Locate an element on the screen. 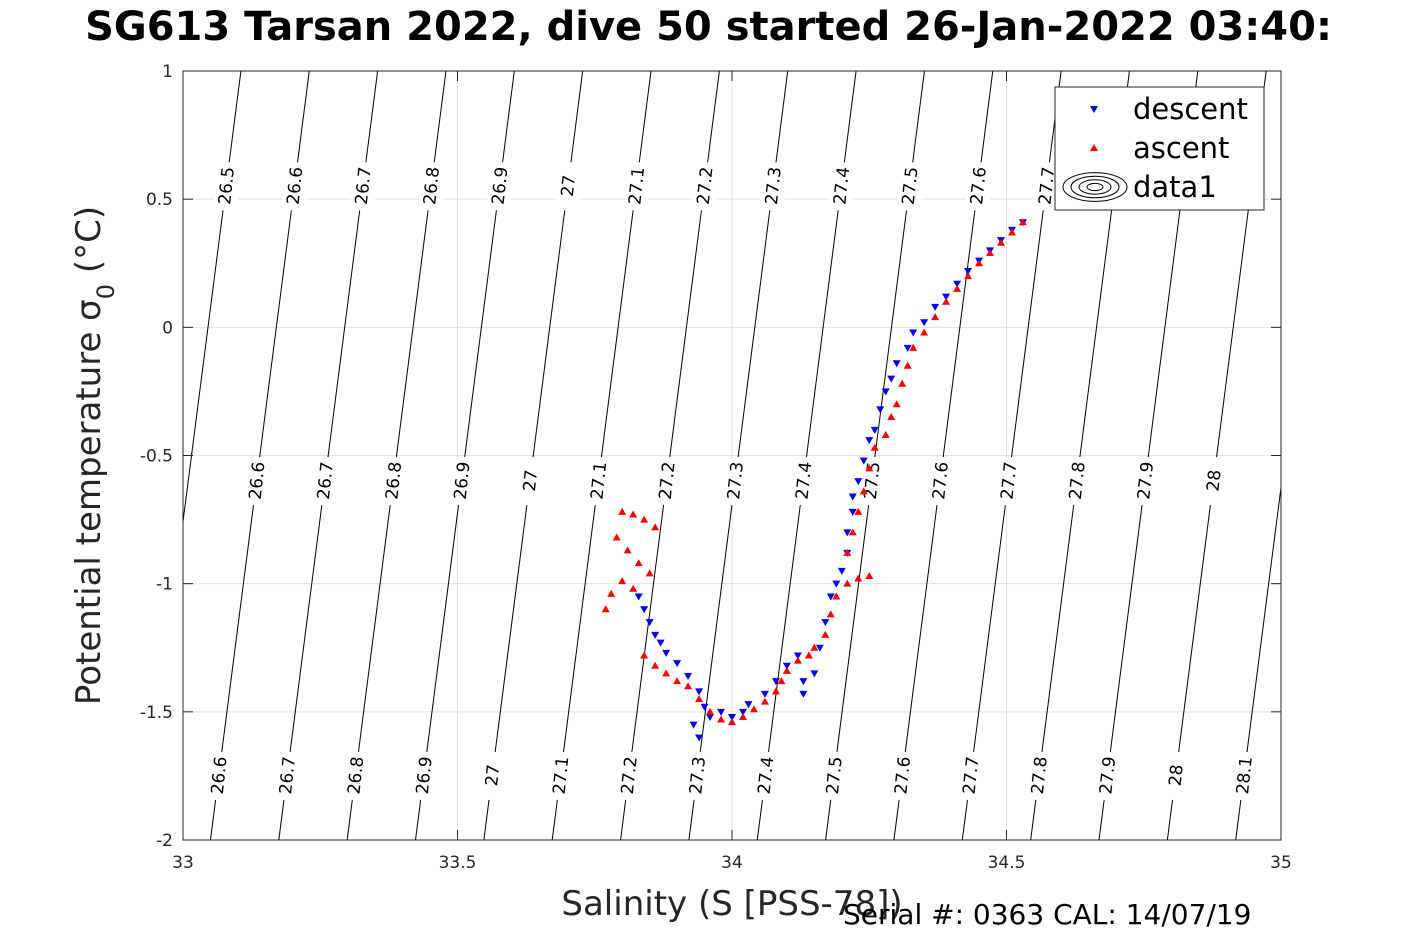 The width and height of the screenshot is (1417, 945). y-tick-label: -0.5 is located at coordinates (156, 457).